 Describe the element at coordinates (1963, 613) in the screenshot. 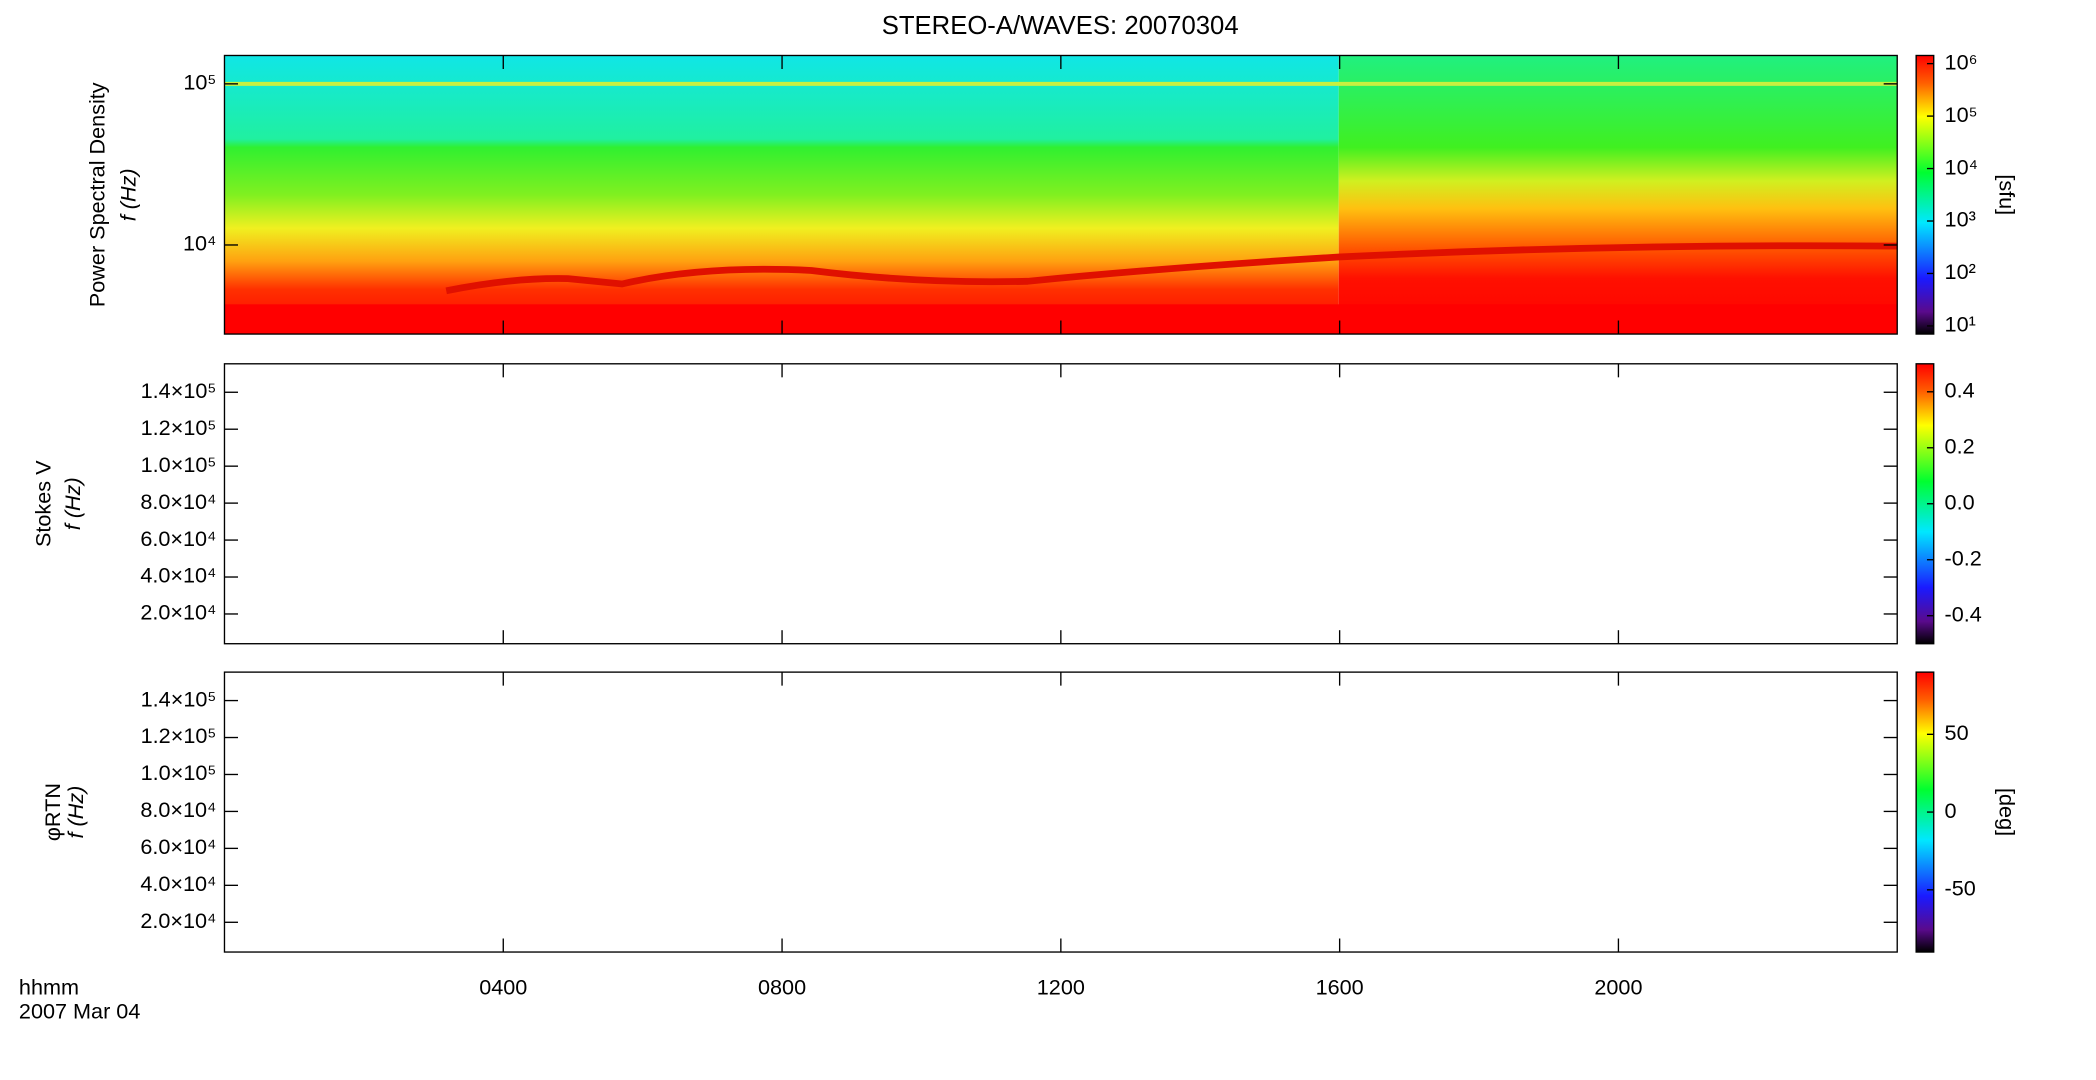

I see `colorbar-tick-label: -0.4` at that location.